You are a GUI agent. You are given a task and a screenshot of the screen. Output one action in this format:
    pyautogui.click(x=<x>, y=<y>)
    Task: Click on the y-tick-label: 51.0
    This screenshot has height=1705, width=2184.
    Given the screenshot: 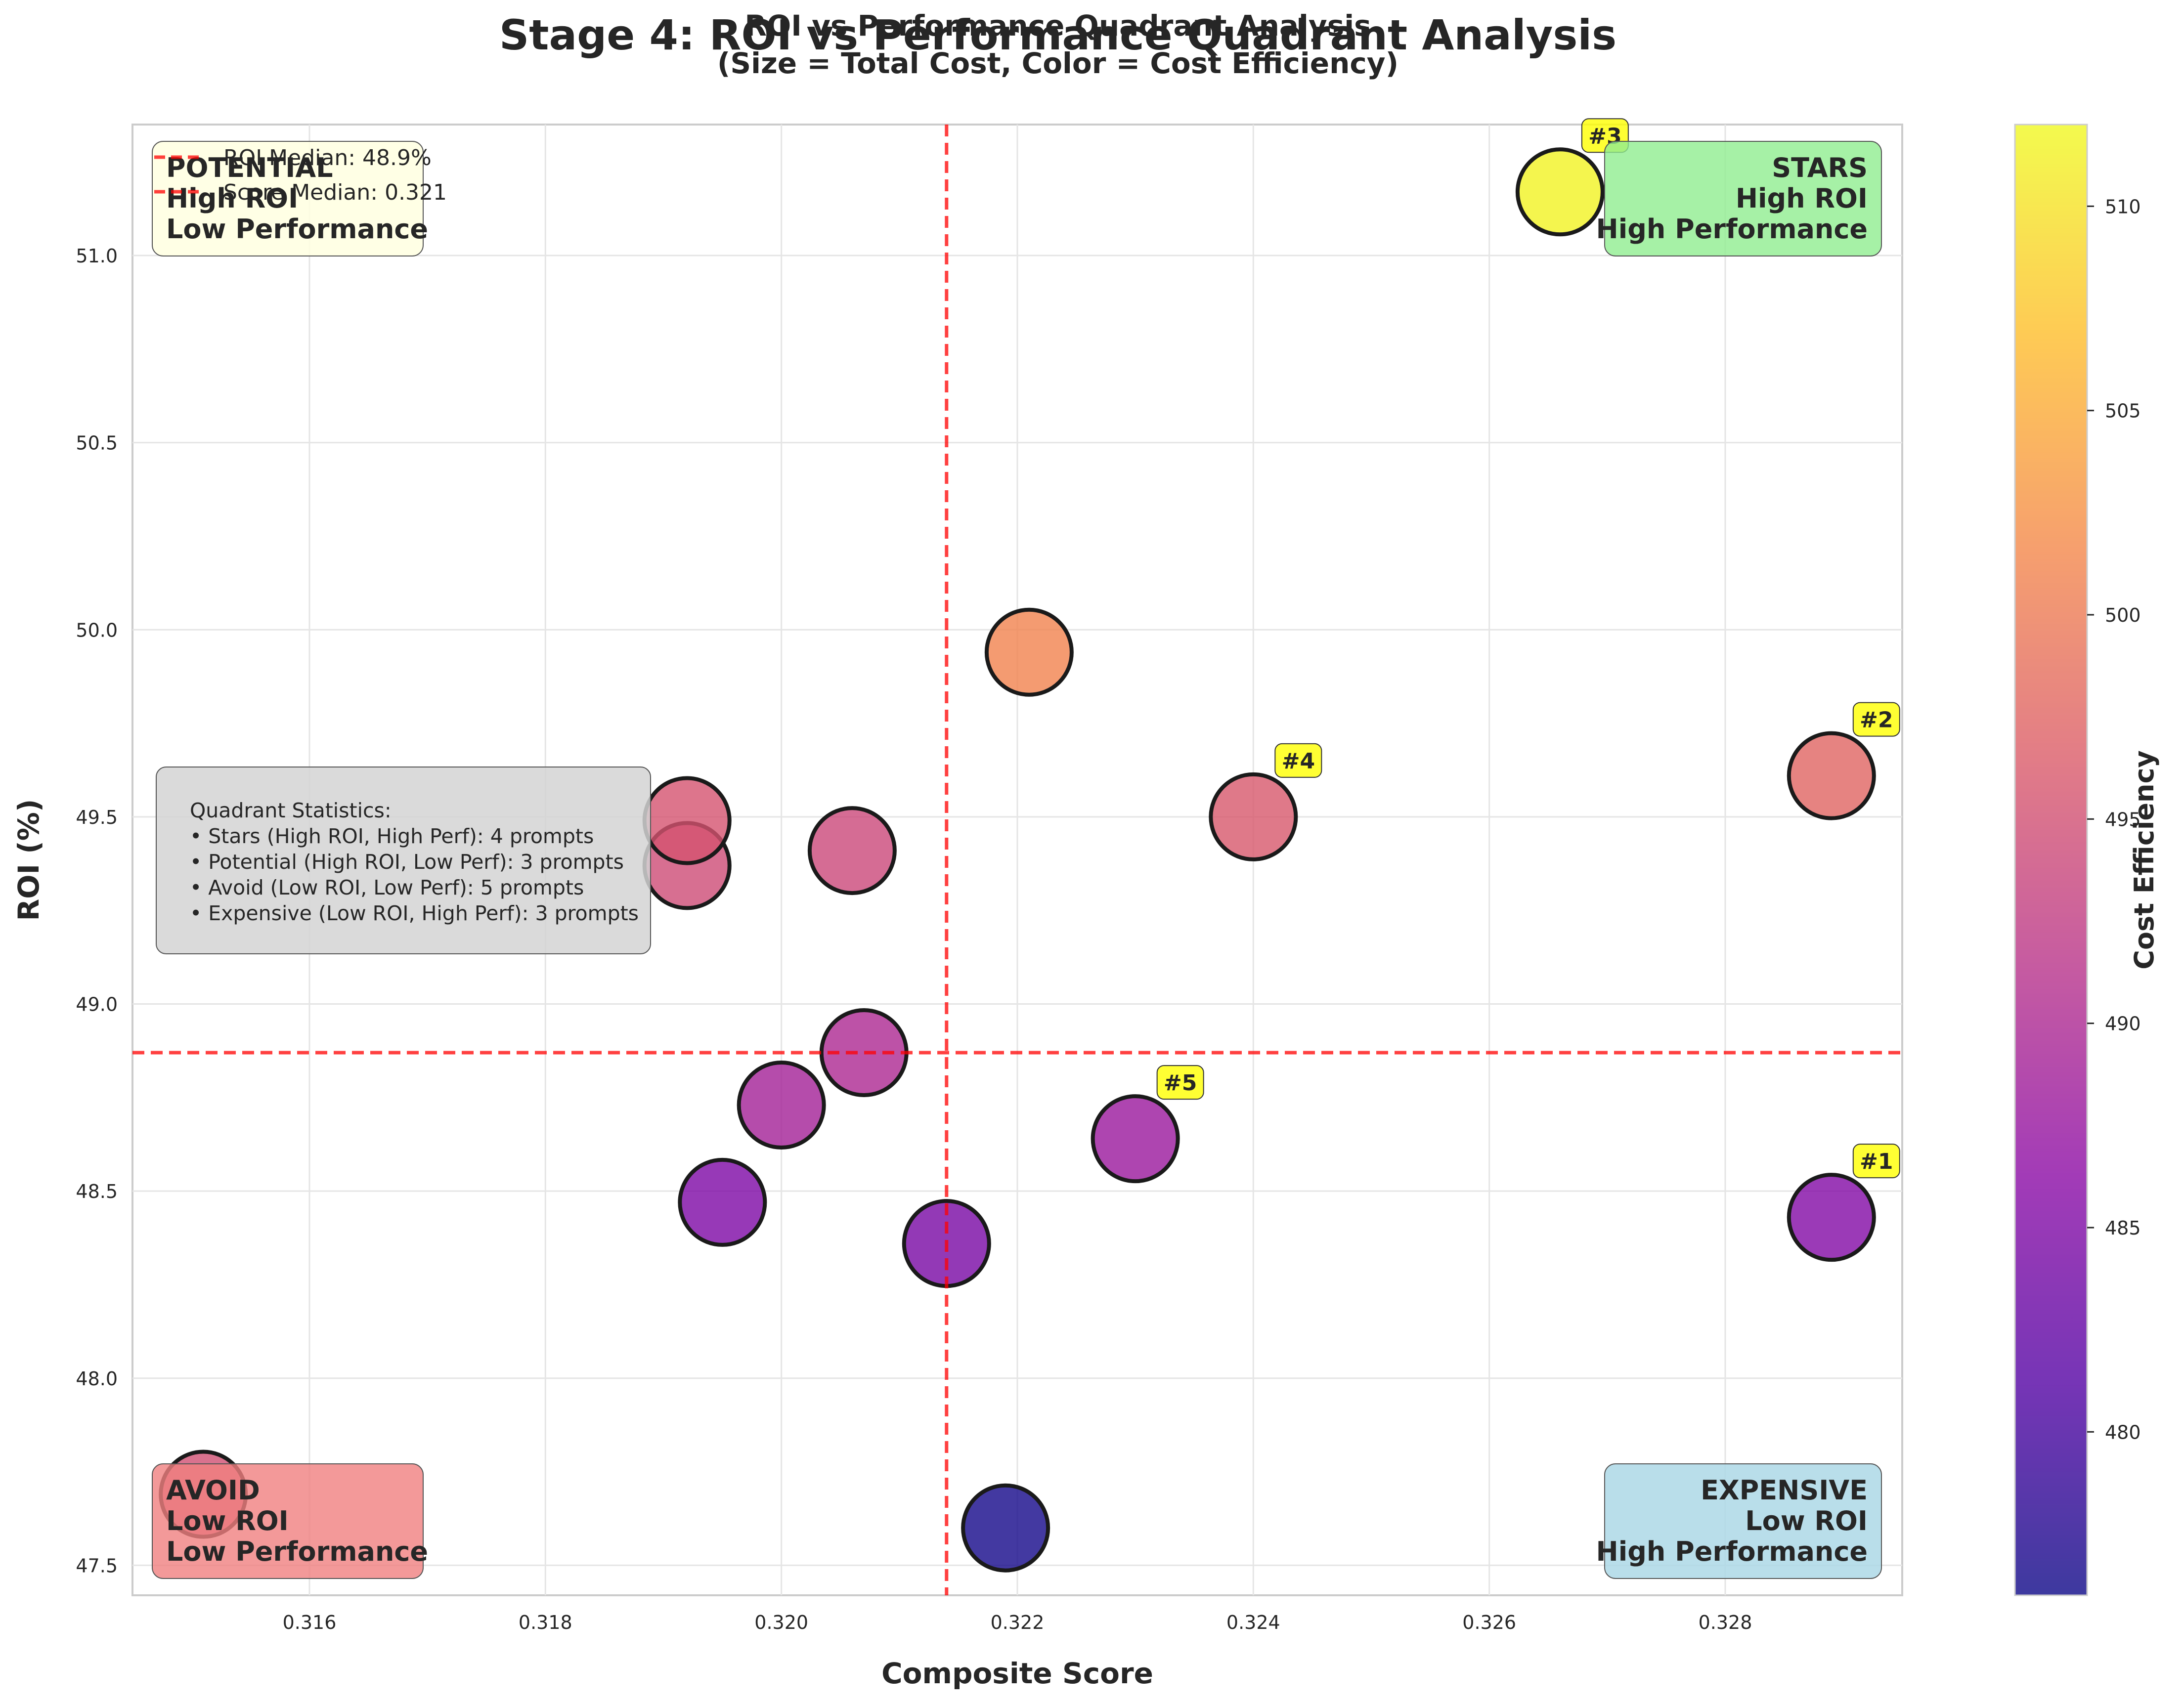 What is the action you would take?
    pyautogui.click(x=97, y=256)
    